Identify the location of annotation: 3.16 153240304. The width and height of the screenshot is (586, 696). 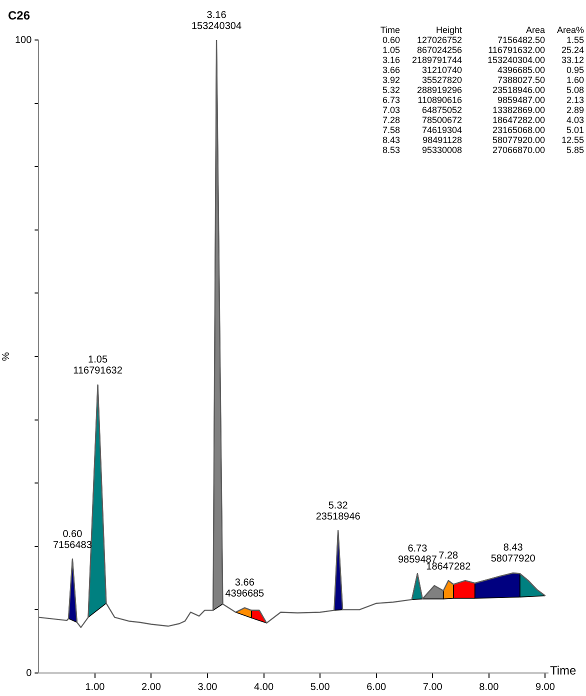
(216, 21).